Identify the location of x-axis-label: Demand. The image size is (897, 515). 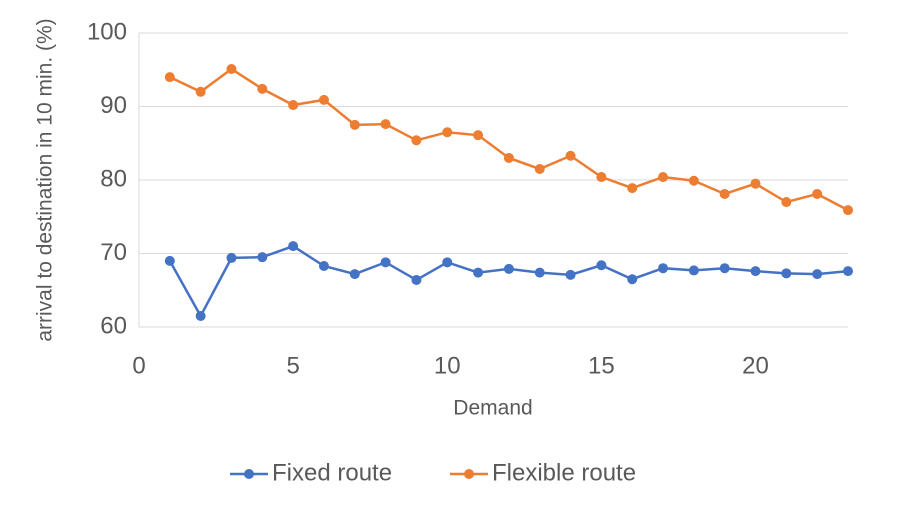
(492, 408).